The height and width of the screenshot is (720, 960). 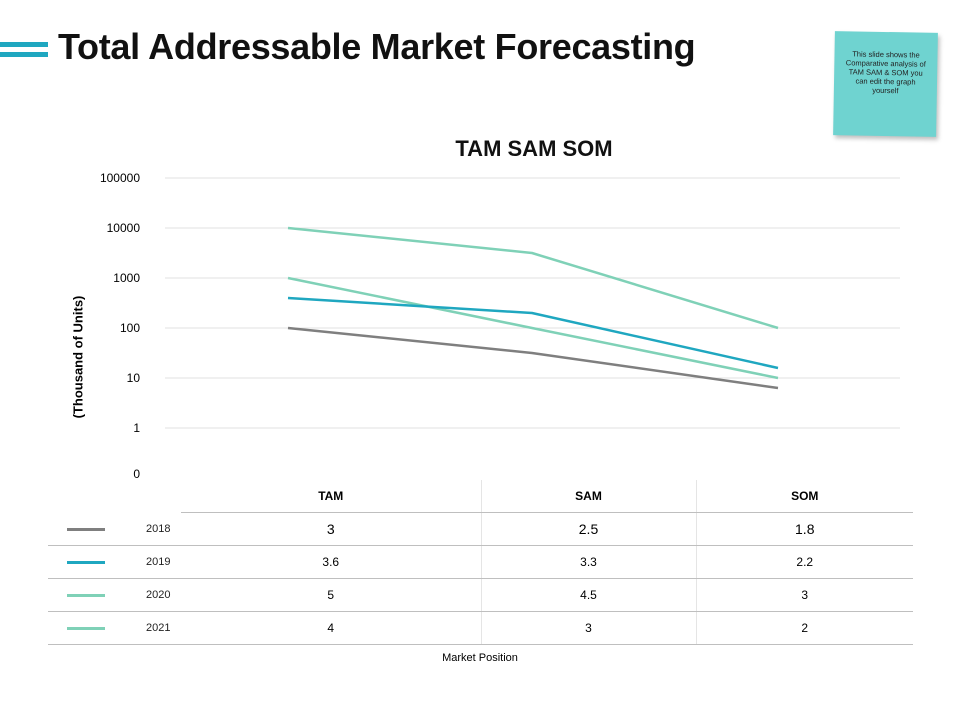 I want to click on table-cell: 1.8, so click(x=804, y=529).